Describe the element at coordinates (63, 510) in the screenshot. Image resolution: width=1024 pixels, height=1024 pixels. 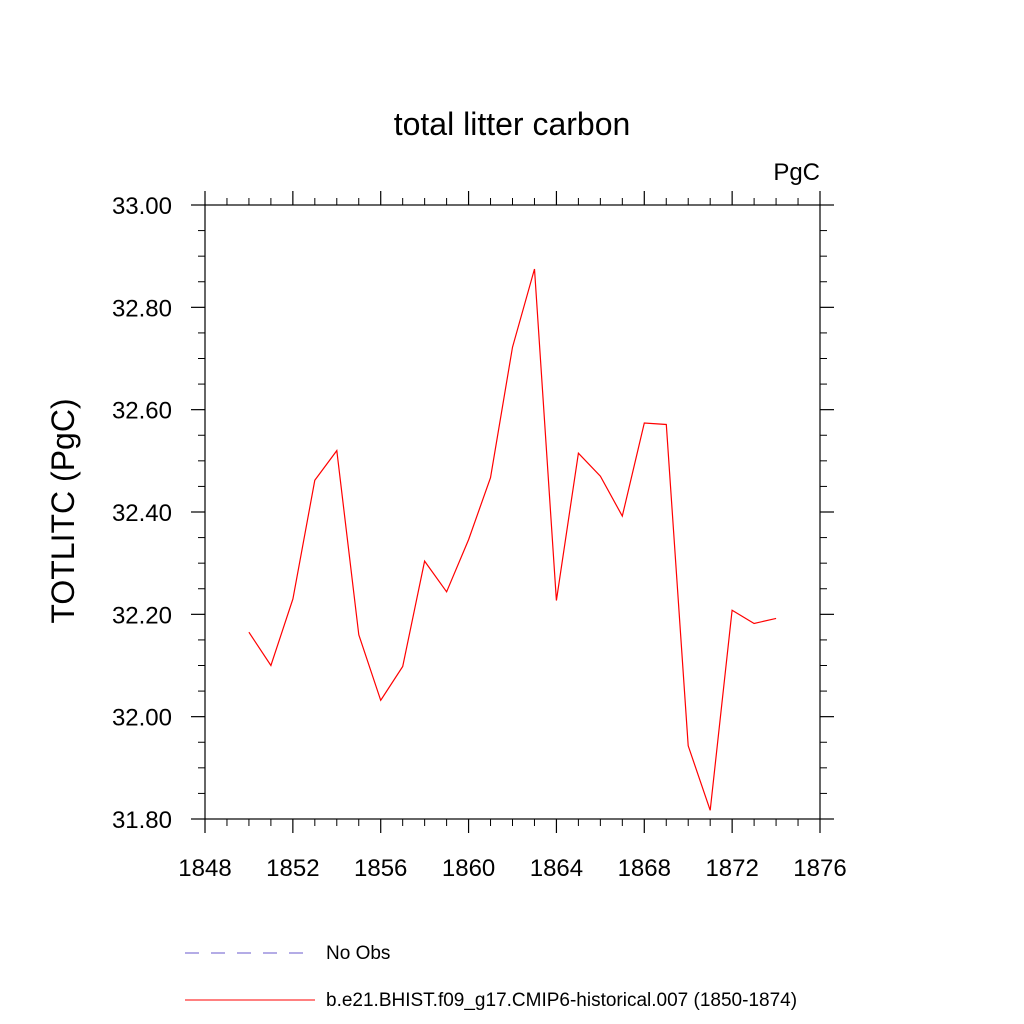
I see `y-axis-label: TOTLITC (PgC)` at that location.